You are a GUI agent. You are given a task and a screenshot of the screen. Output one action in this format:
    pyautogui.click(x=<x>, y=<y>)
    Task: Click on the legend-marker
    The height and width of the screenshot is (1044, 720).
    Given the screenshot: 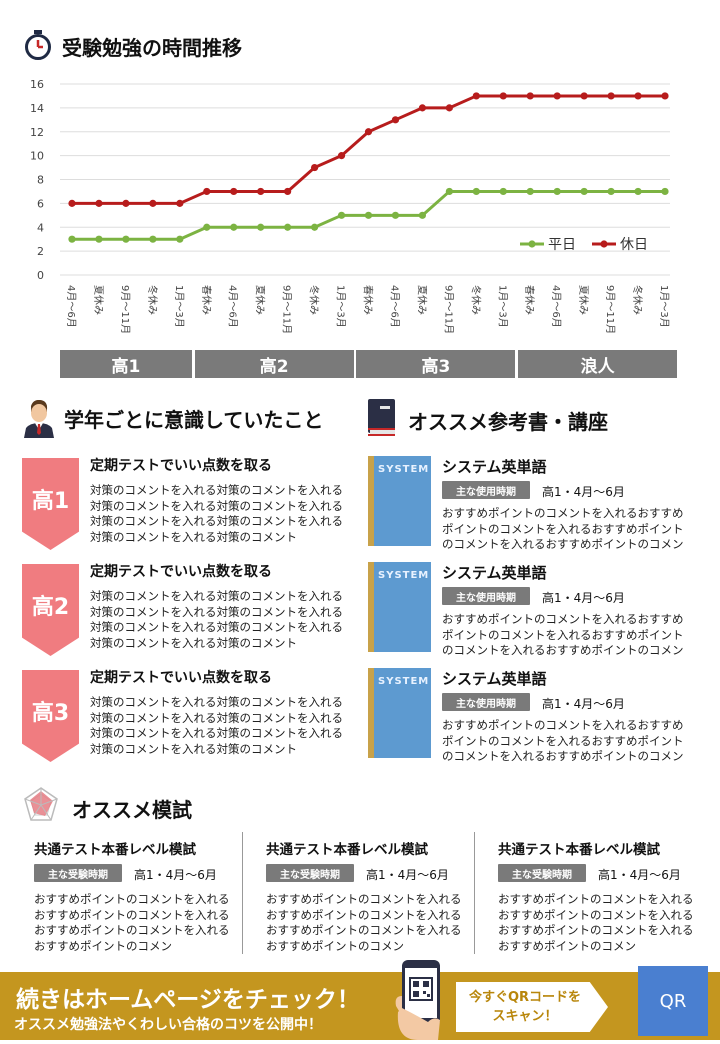 What is the action you would take?
    pyautogui.click(x=532, y=244)
    